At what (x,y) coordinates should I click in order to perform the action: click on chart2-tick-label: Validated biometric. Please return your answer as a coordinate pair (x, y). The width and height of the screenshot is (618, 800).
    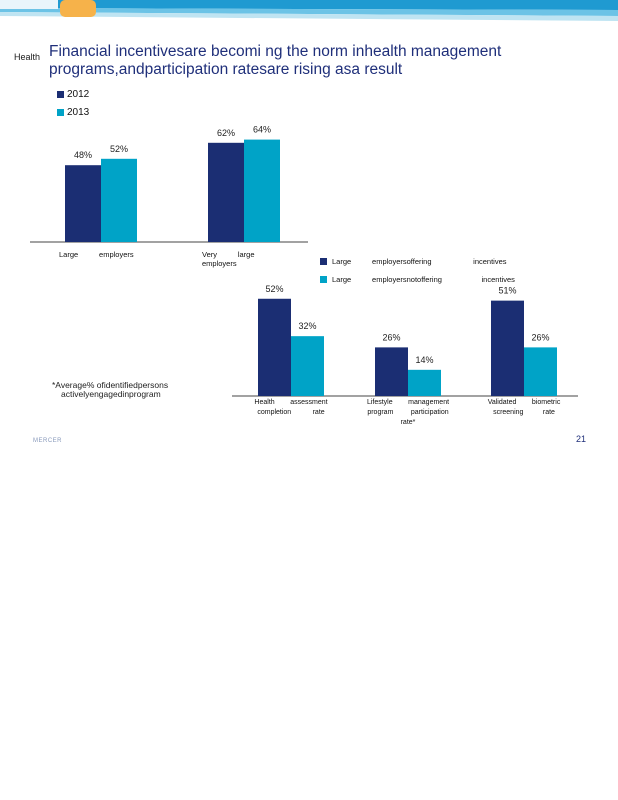
    Looking at the image, I should click on (524, 402).